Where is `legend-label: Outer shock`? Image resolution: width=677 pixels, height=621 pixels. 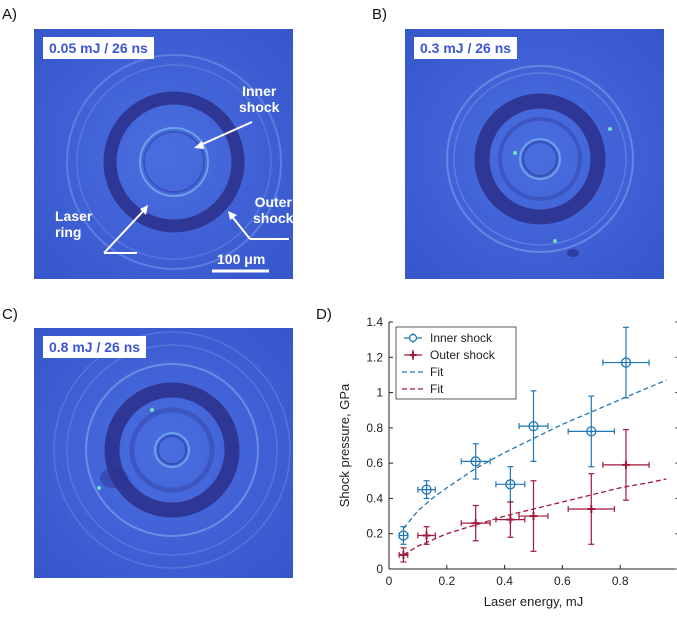 legend-label: Outer shock is located at coordinates (463, 355).